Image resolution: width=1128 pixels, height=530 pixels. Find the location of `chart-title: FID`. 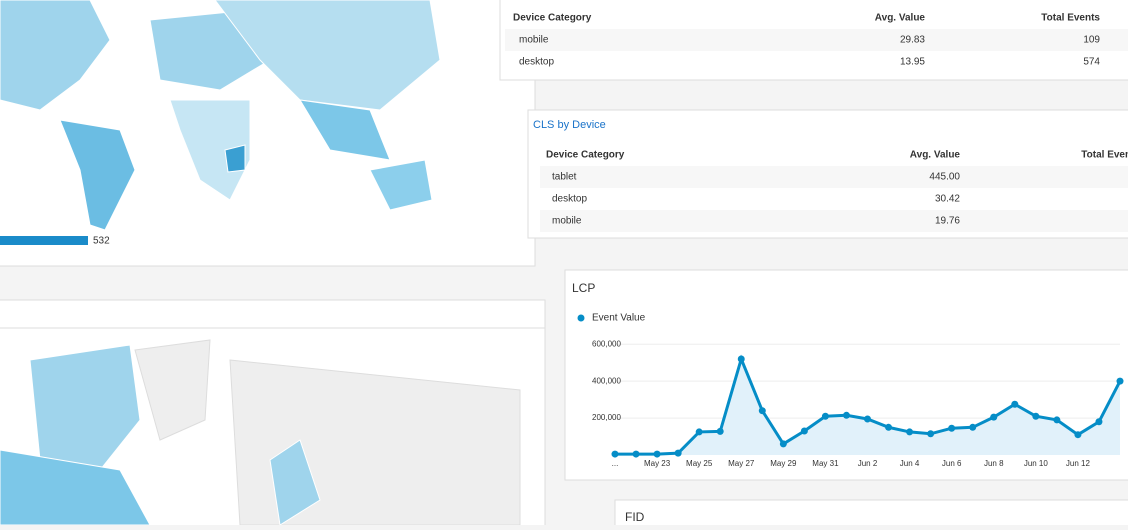

chart-title: FID is located at coordinates (635, 517).